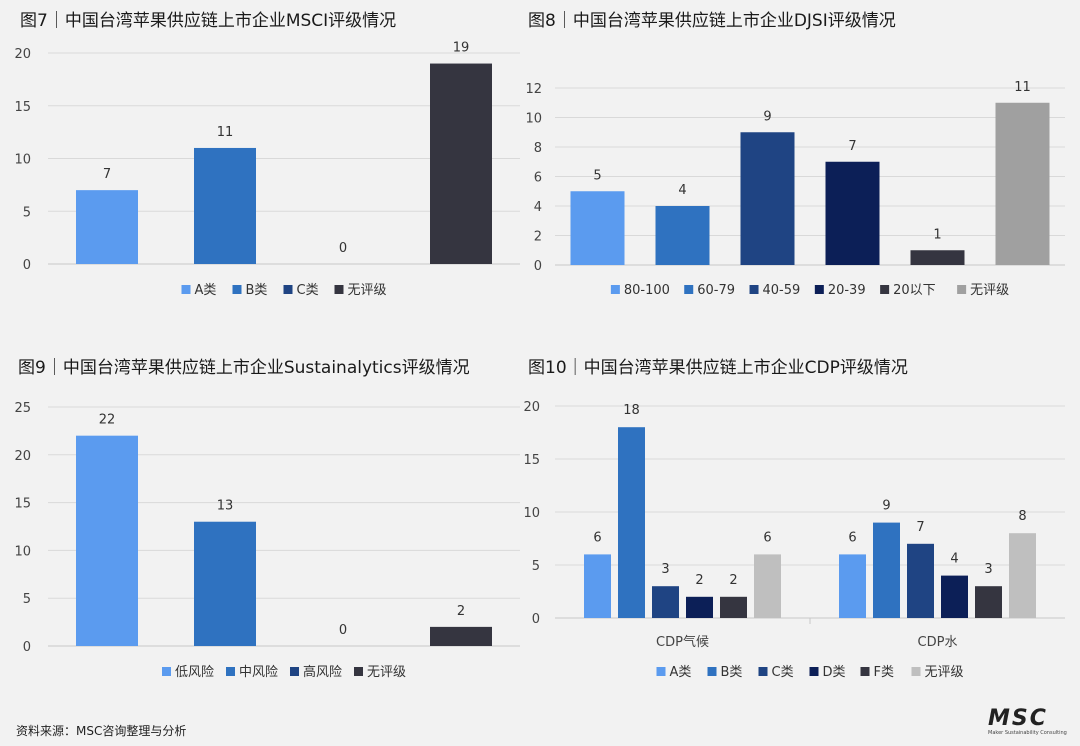 Image resolution: width=1080 pixels, height=746 pixels. I want to click on data-label: 5, so click(597, 175).